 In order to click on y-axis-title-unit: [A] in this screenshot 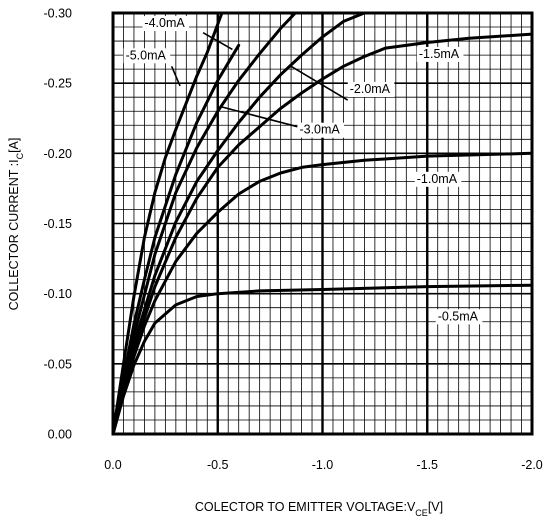, I will do `click(14, 145)`.